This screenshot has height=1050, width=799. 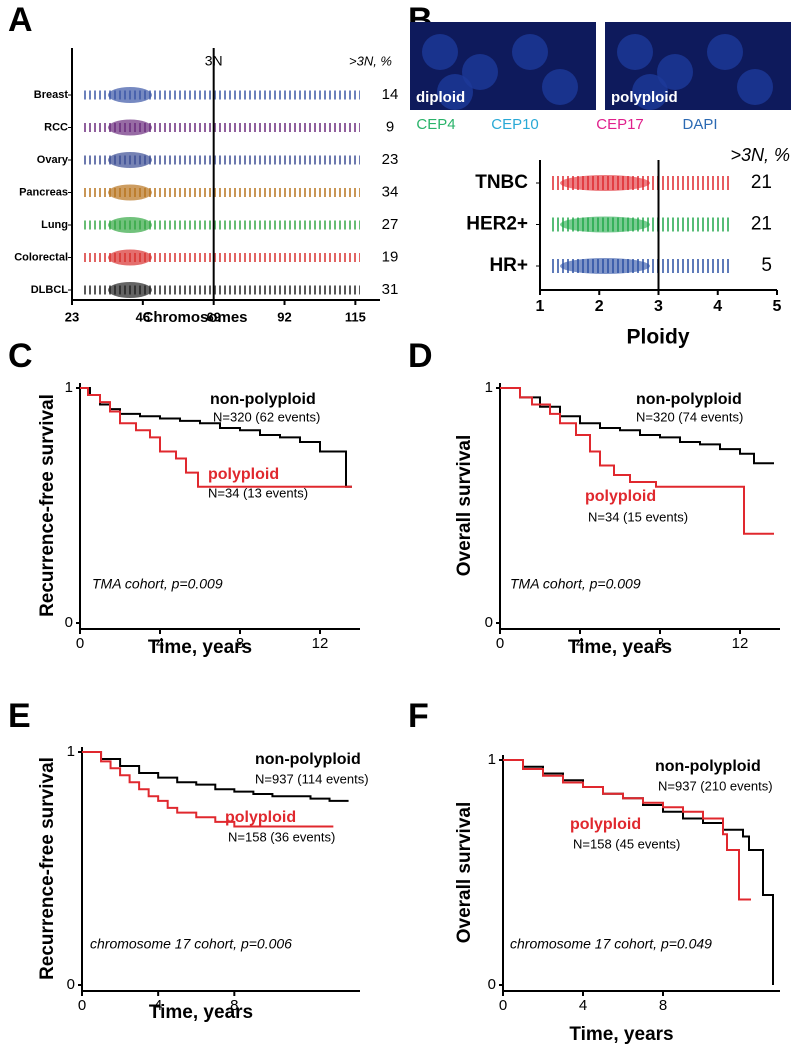 I want to click on x-tick-label: 46, so click(x=143, y=316).